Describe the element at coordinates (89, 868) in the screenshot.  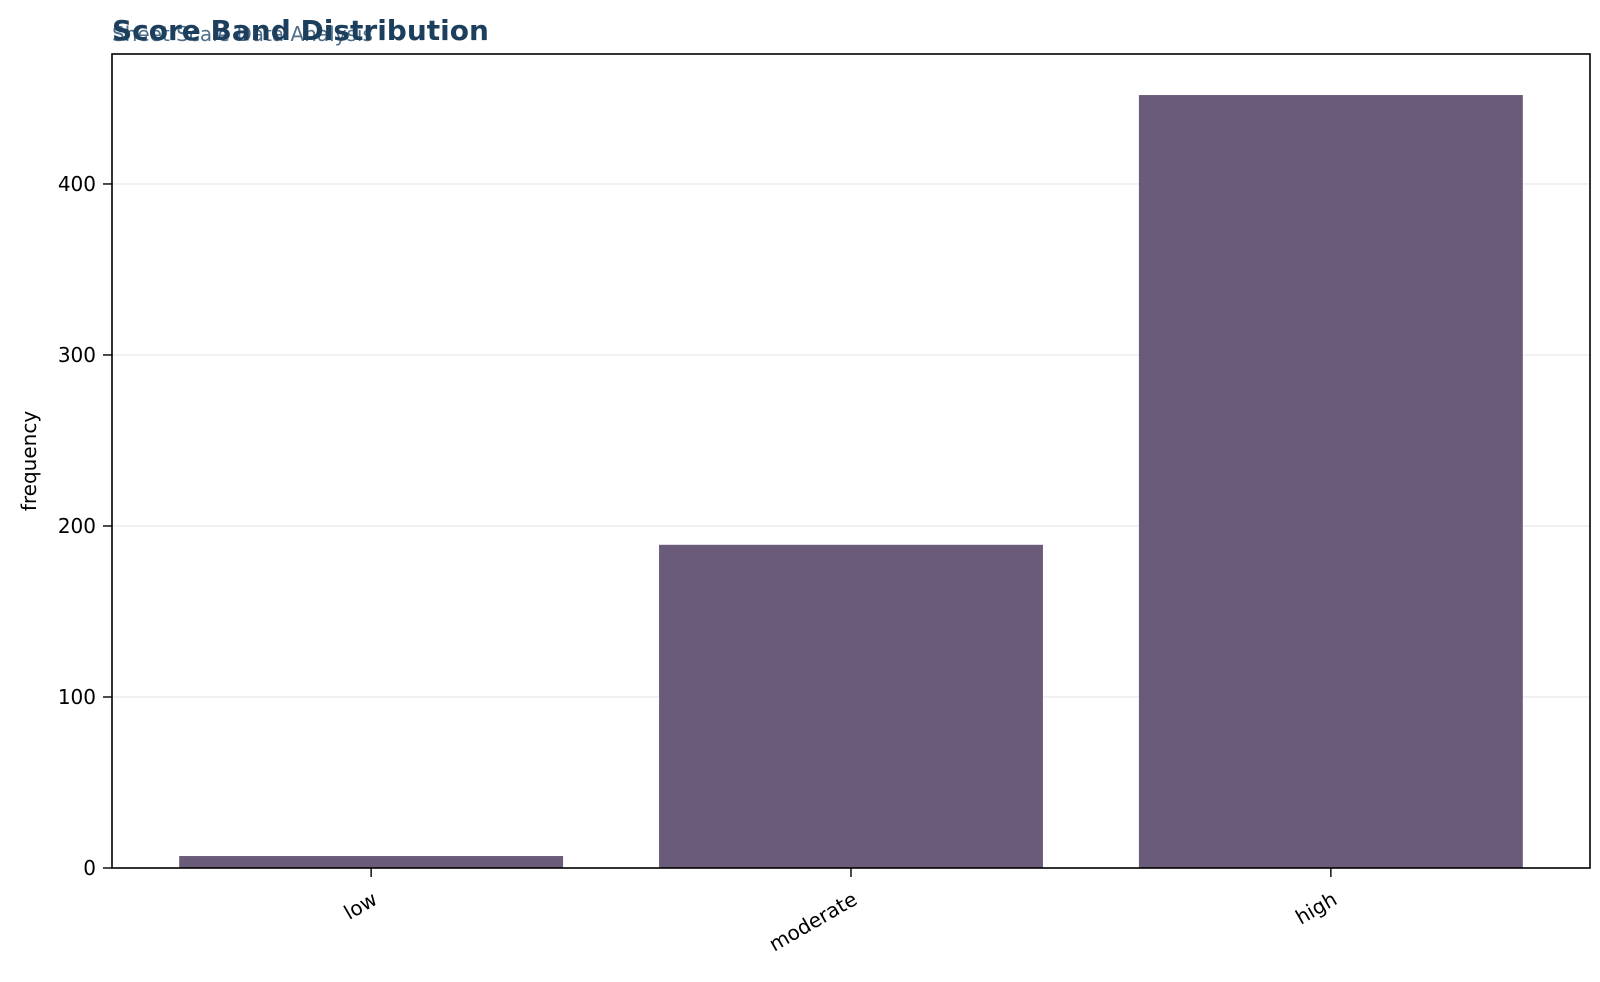
I see `y-tick-label: 0` at that location.